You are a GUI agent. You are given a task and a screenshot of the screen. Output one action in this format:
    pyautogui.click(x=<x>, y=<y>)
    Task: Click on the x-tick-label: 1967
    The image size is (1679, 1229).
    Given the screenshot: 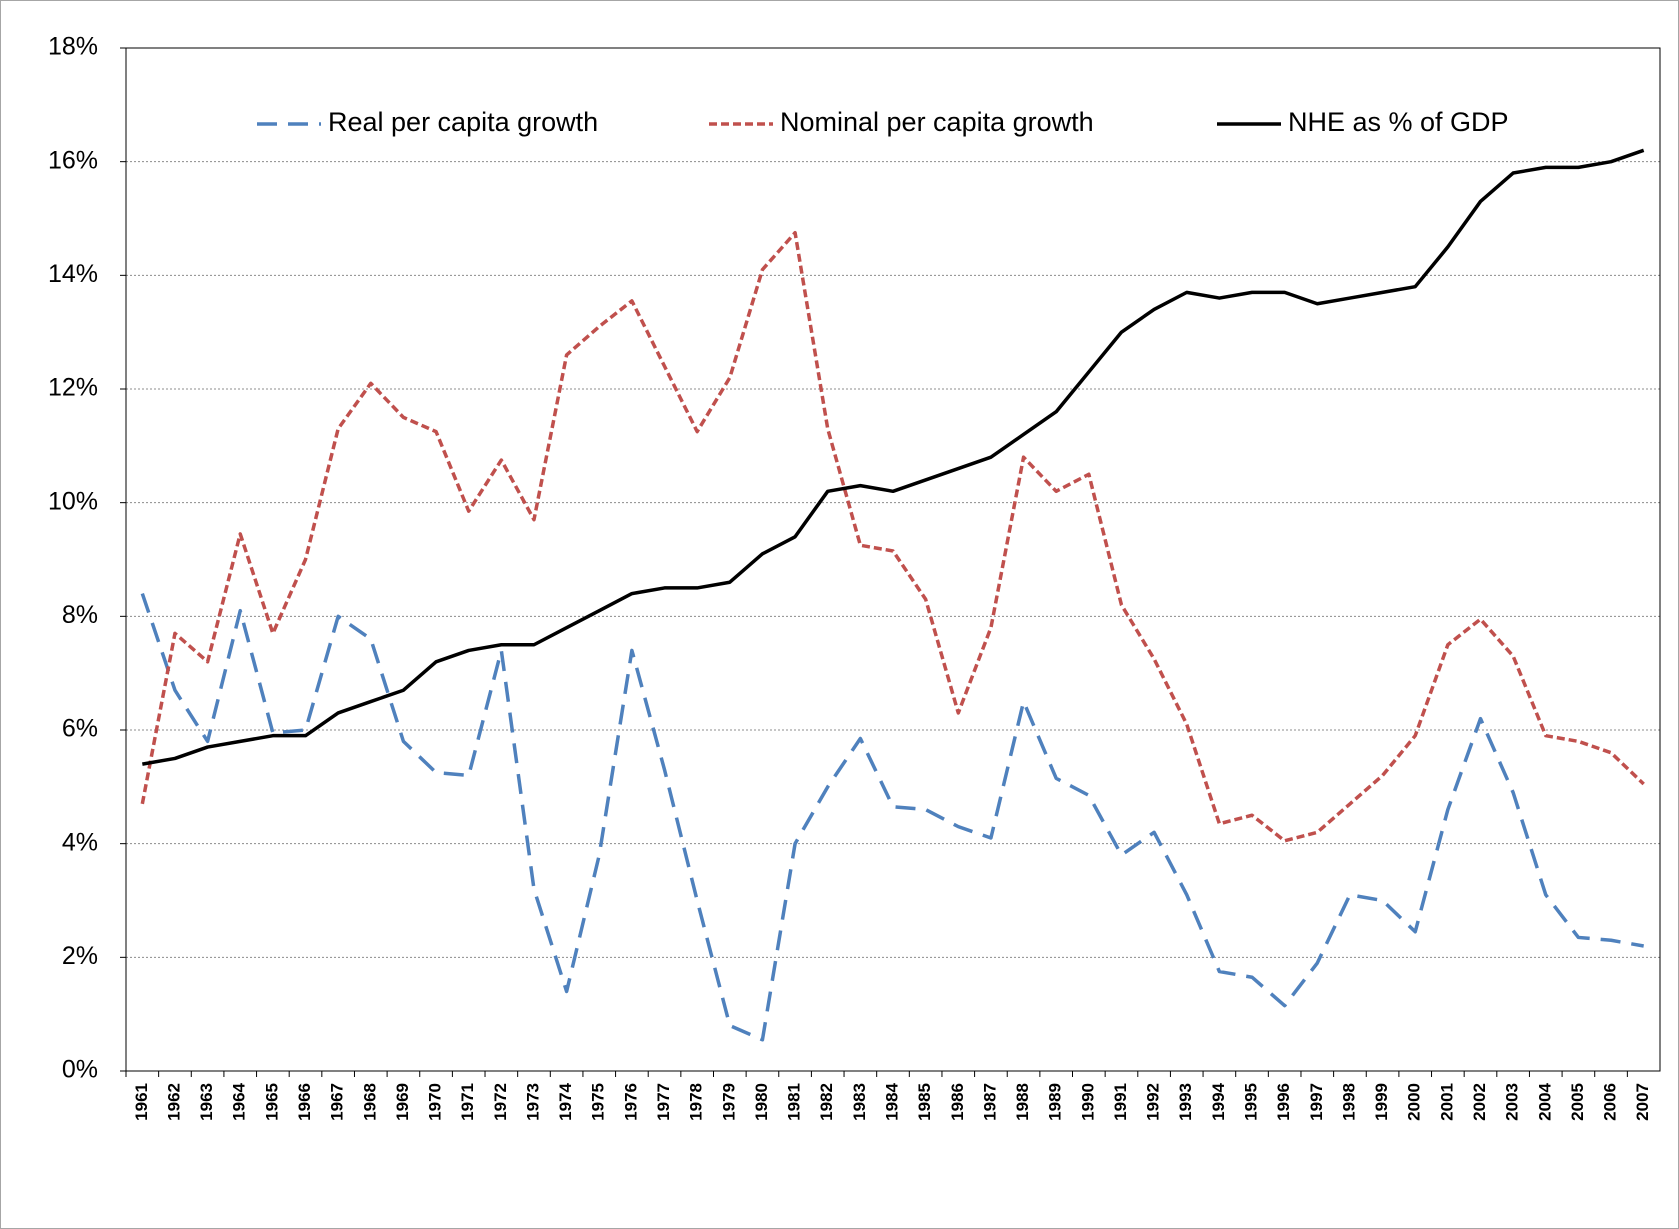 What is the action you would take?
    pyautogui.click(x=337, y=1102)
    